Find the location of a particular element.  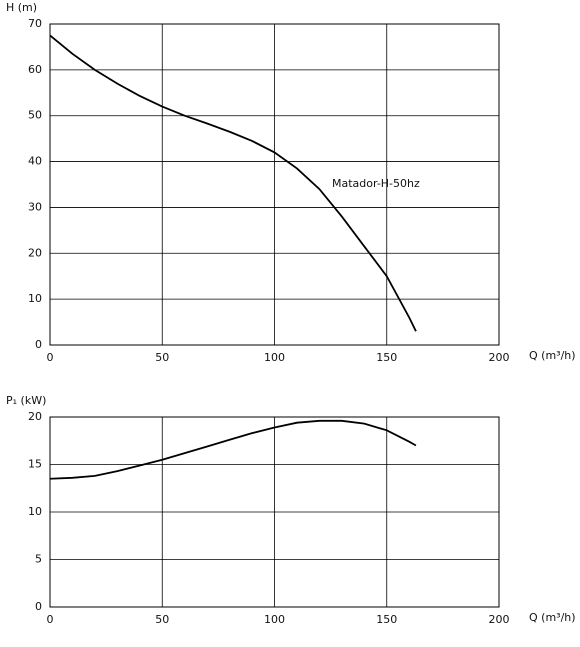

y-tick-label: 15 is located at coordinates (35, 464).